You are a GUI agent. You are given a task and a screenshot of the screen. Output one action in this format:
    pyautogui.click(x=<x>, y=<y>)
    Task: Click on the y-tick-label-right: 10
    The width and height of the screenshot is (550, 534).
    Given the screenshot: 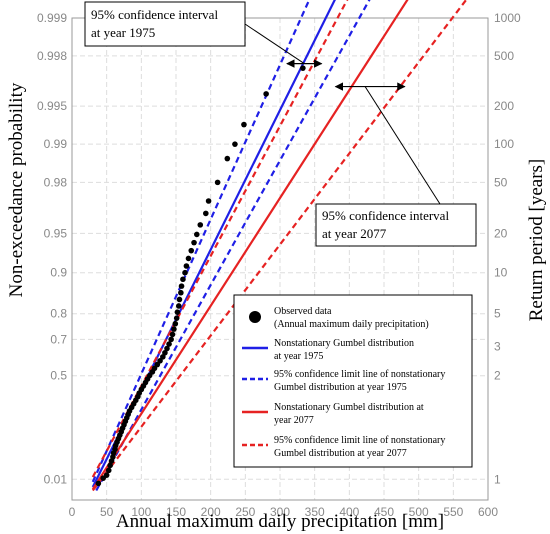 What is the action you would take?
    pyautogui.click(x=501, y=273)
    